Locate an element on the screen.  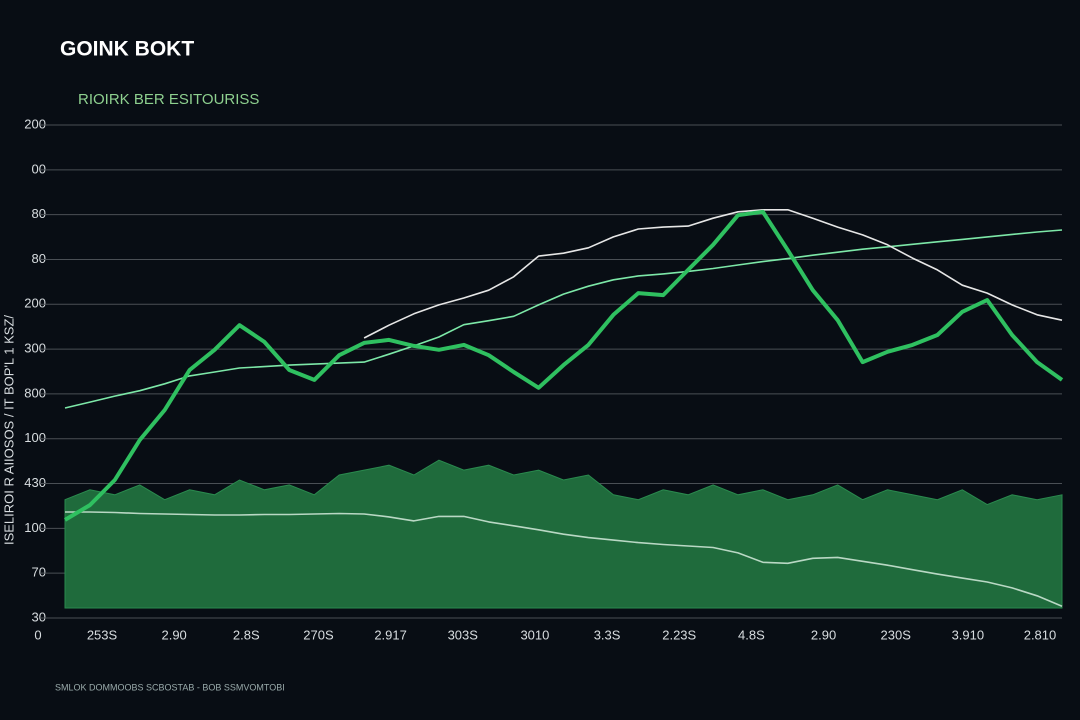
chart-title: GOINK BOKT is located at coordinates (127, 49).